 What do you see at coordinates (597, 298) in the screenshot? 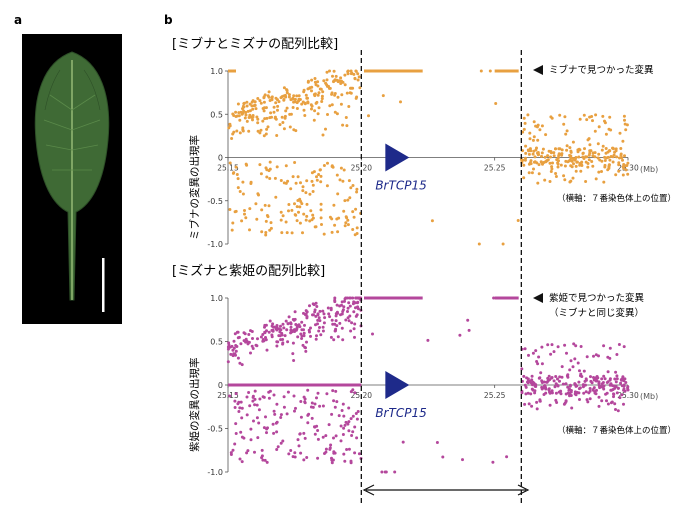
I see `annotation-label: 紫姫で見つかった変異` at bounding box center [597, 298].